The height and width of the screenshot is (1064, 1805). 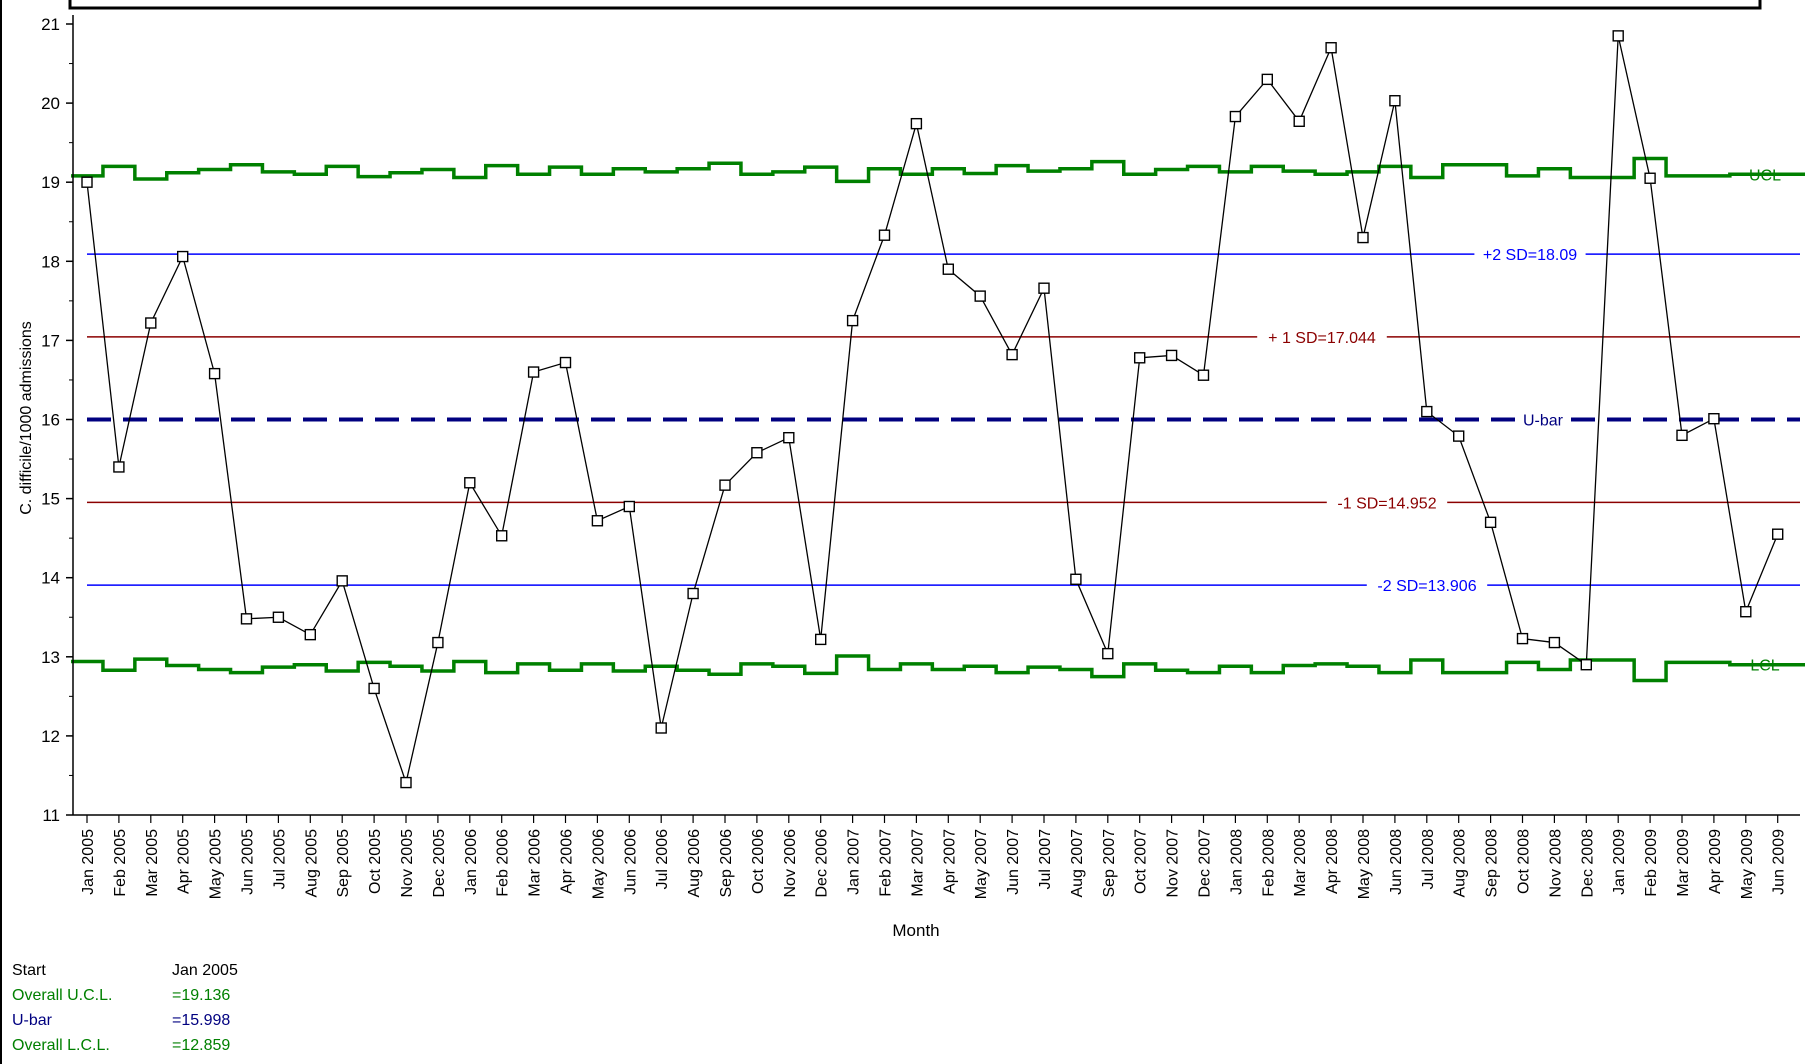 I want to click on y-tick-label: 11, so click(x=51, y=815).